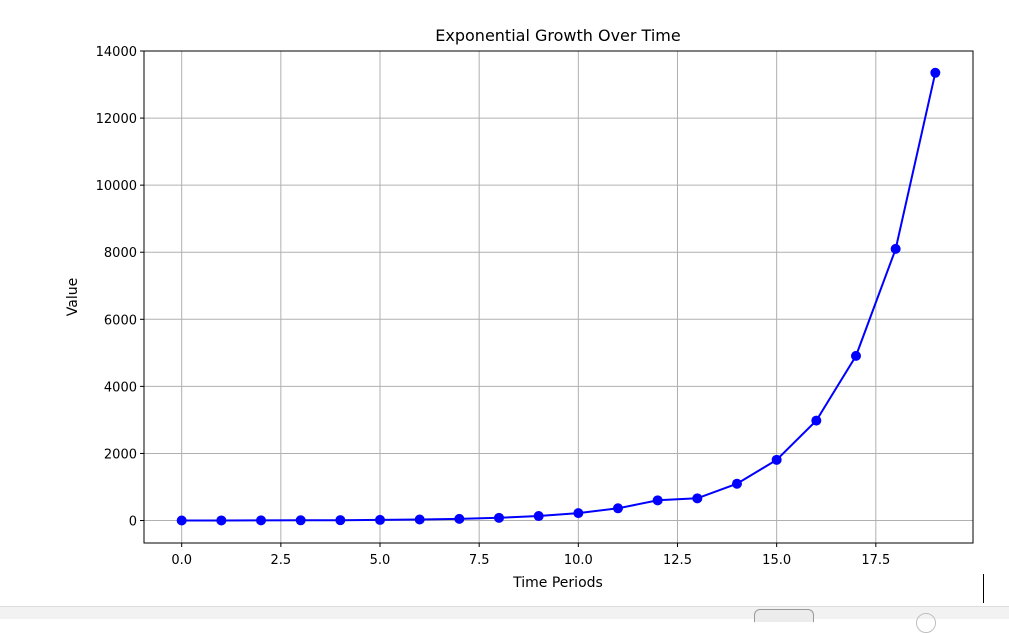  What do you see at coordinates (926, 623) in the screenshot?
I see `circle-icon` at bounding box center [926, 623].